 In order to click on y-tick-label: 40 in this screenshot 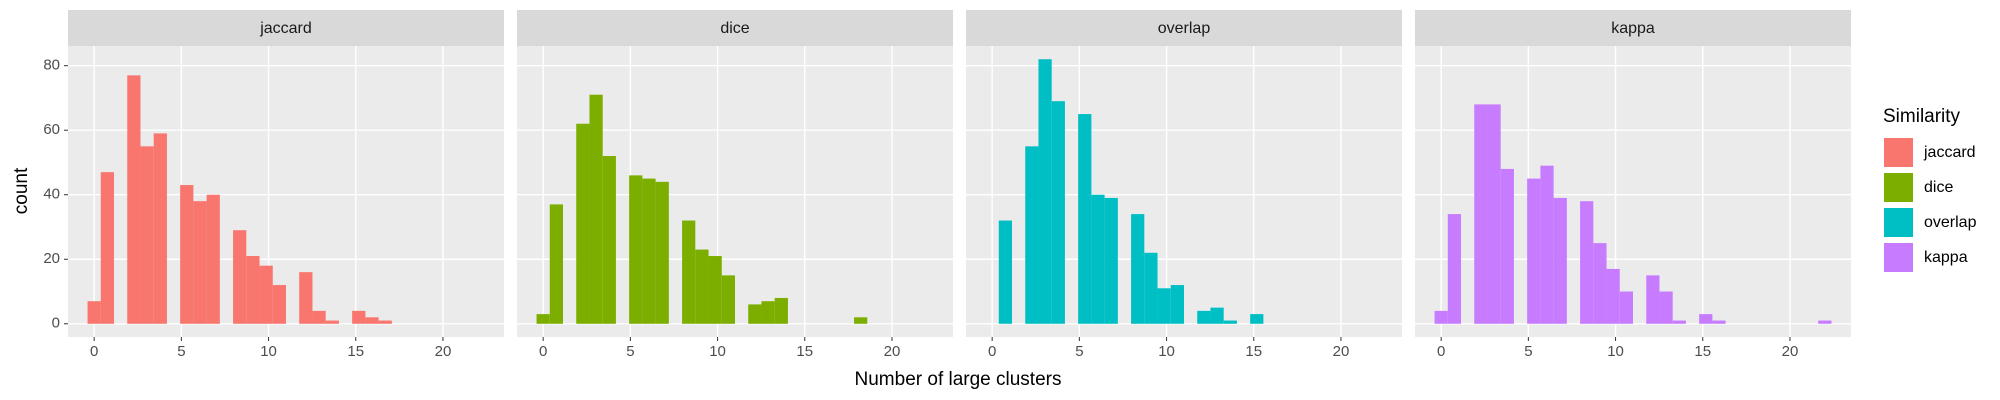, I will do `click(51, 194)`.